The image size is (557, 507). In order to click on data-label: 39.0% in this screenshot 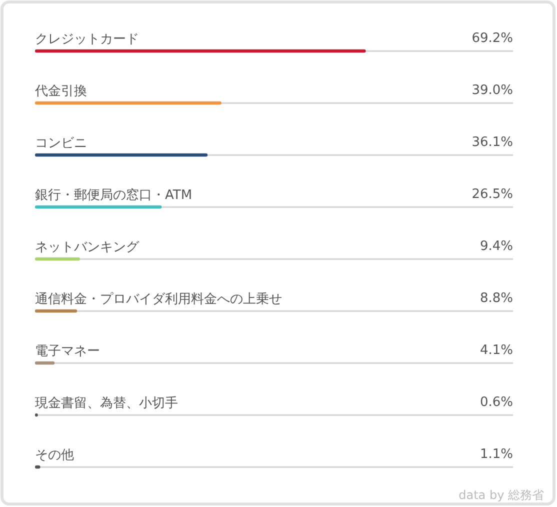, I will do `click(492, 90)`.